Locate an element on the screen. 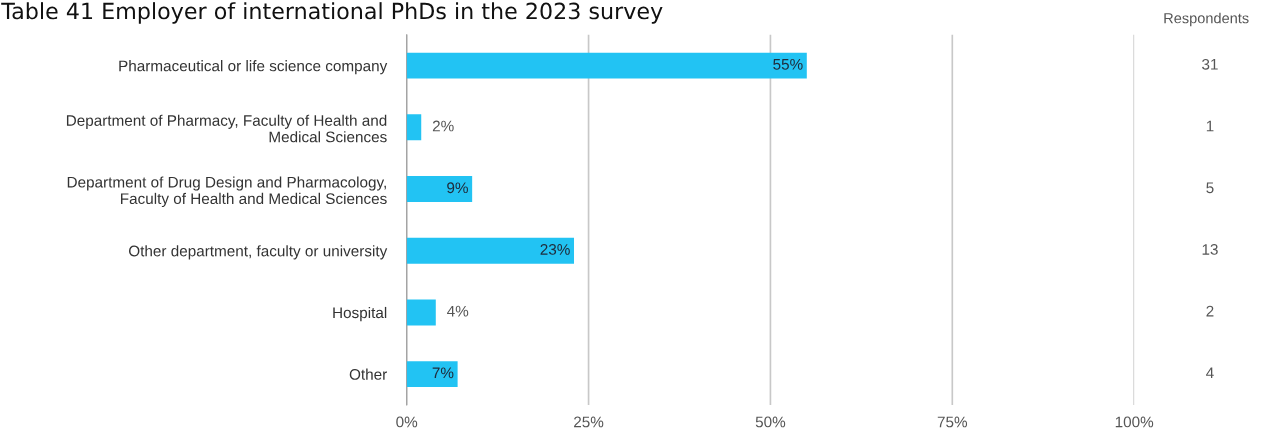  text: 4 is located at coordinates (1210, 373).